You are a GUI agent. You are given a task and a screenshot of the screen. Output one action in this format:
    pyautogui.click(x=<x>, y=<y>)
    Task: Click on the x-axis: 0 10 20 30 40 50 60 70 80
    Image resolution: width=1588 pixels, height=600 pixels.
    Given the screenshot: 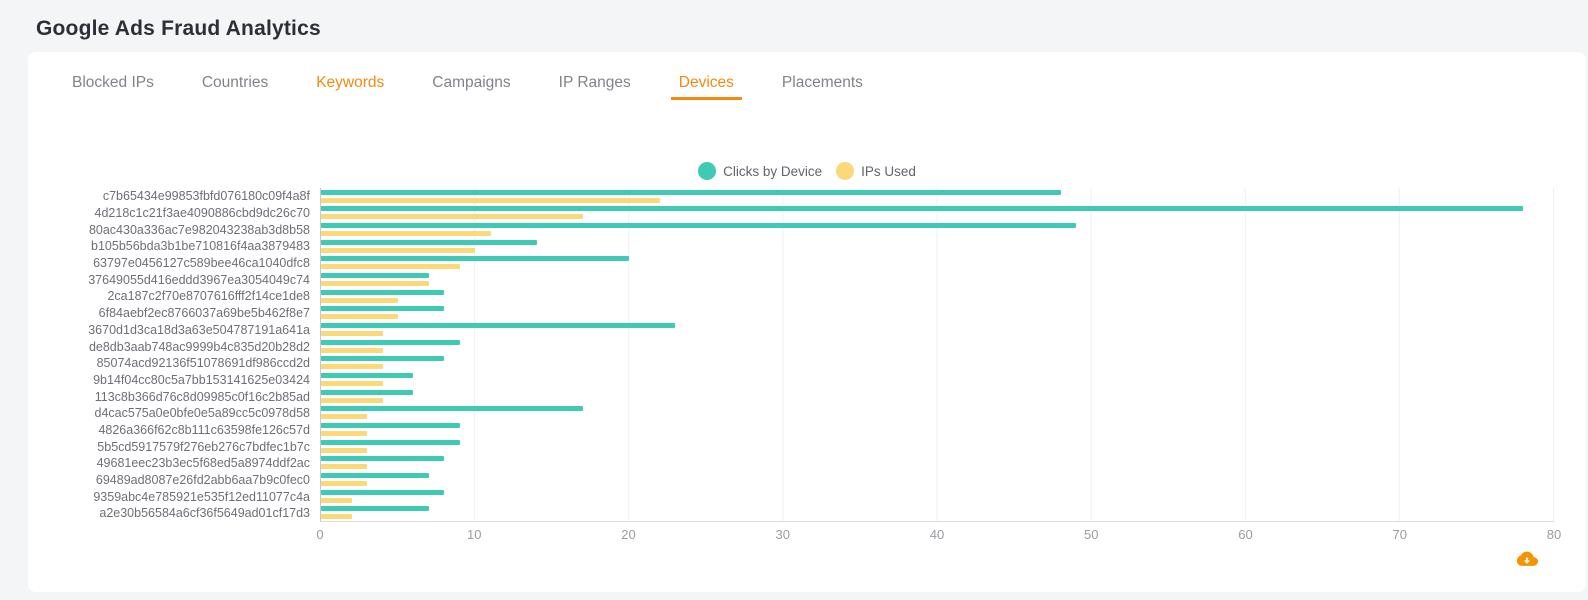 What is the action you would take?
    pyautogui.click(x=938, y=535)
    